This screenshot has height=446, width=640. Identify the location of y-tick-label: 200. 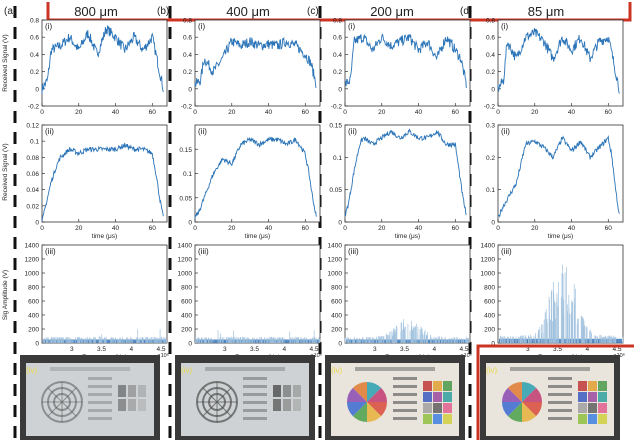
(489, 330).